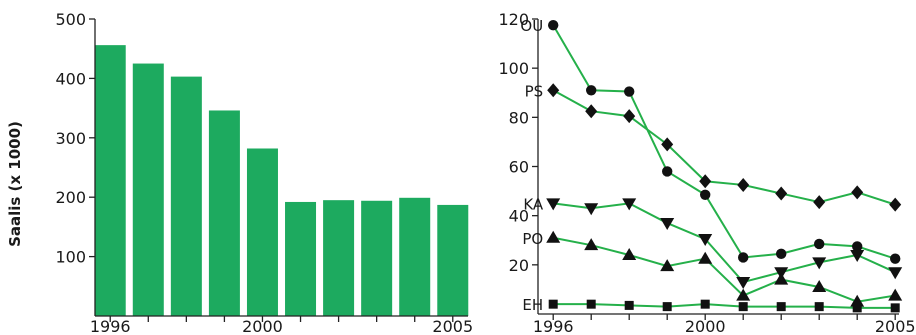  I want to click on series-po: PO, so click(712, 268).